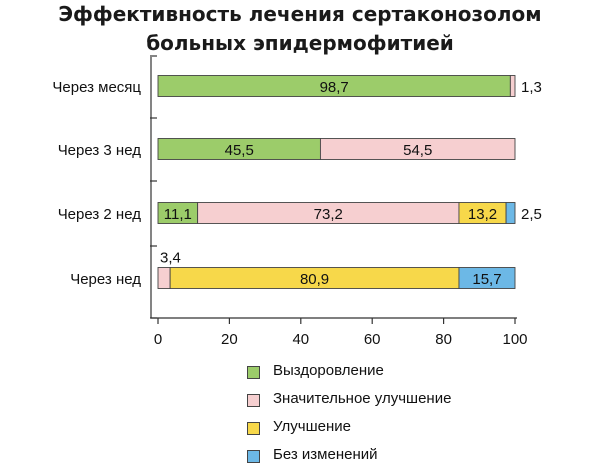 This screenshot has width=600, height=474. Describe the element at coordinates (100, 214) in the screenshot. I see `category-label-2: Через 2 нед` at that location.